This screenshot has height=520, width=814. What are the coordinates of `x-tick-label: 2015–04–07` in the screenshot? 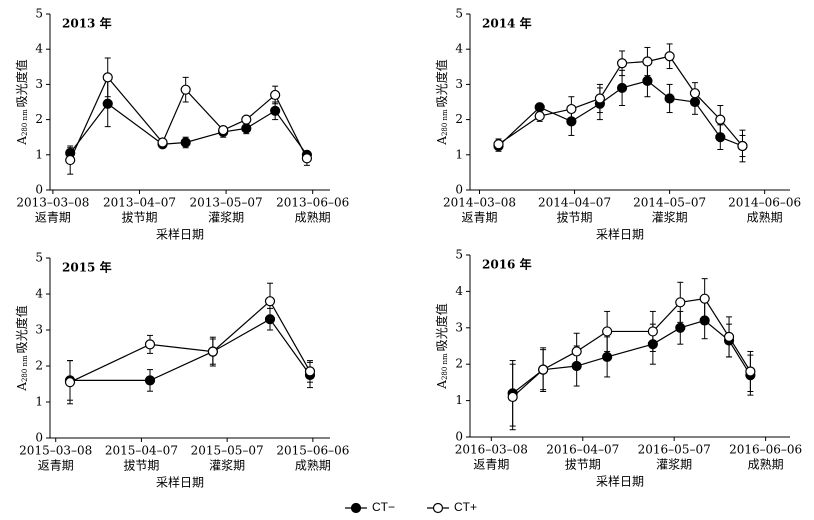 It's located at (141, 451).